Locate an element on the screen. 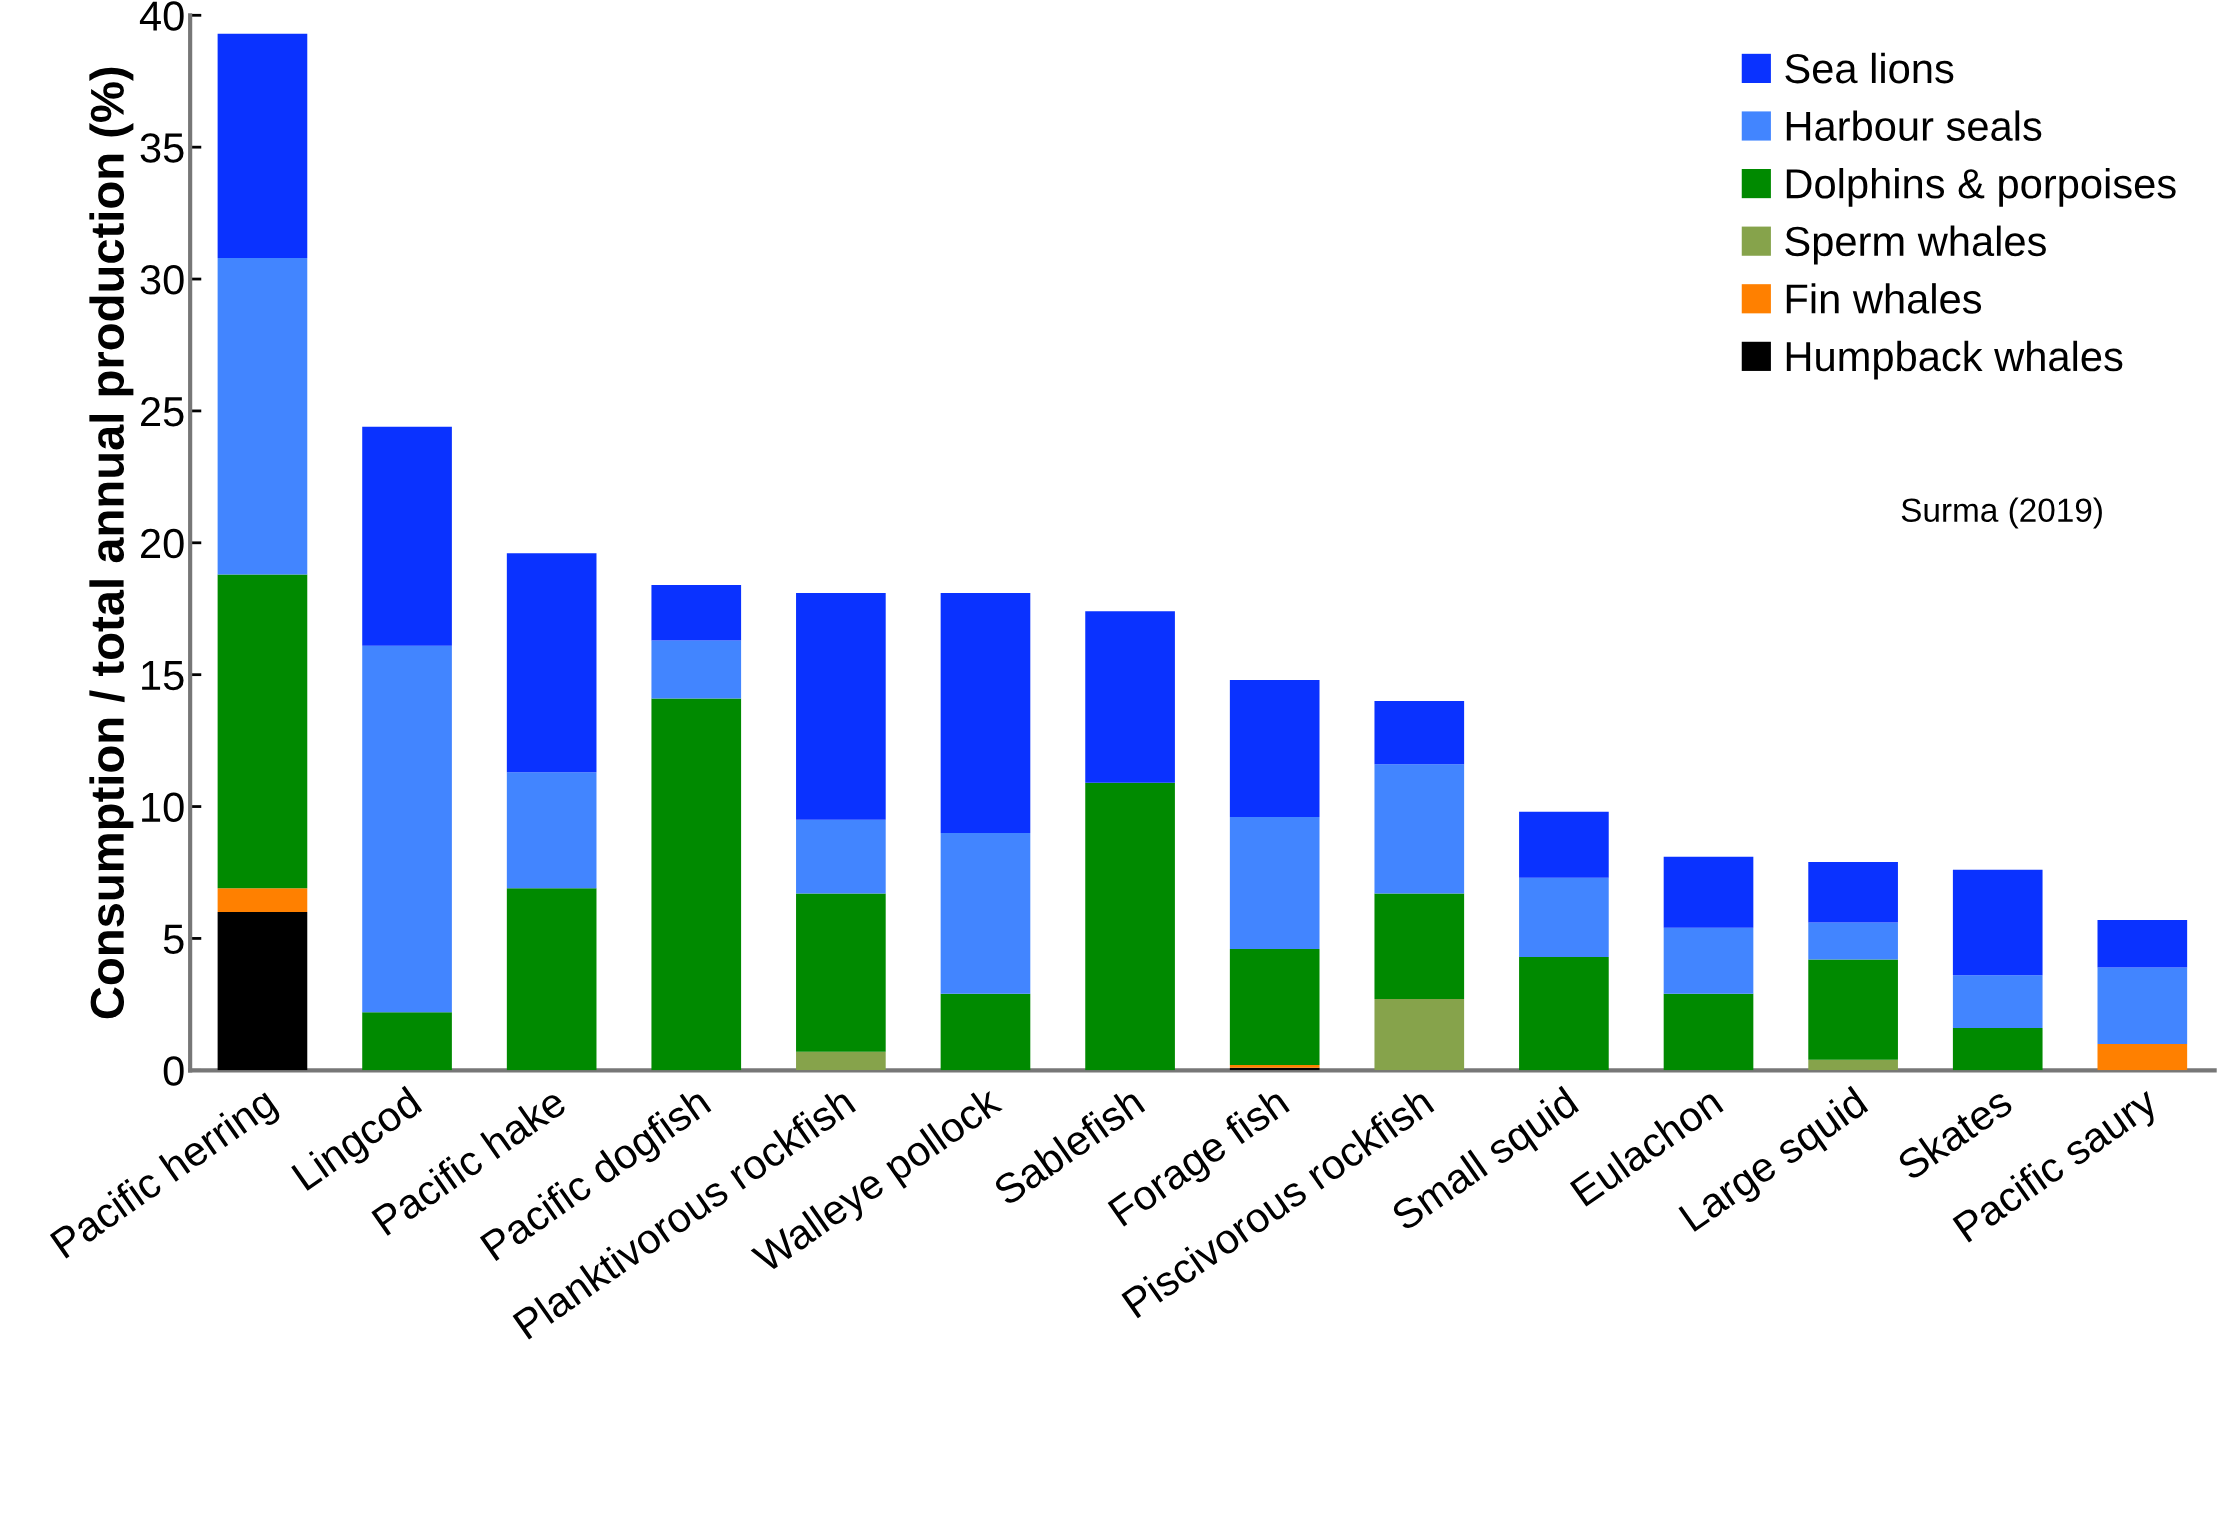  legend-label: Dolphins & porpoises is located at coordinates (1981, 187).